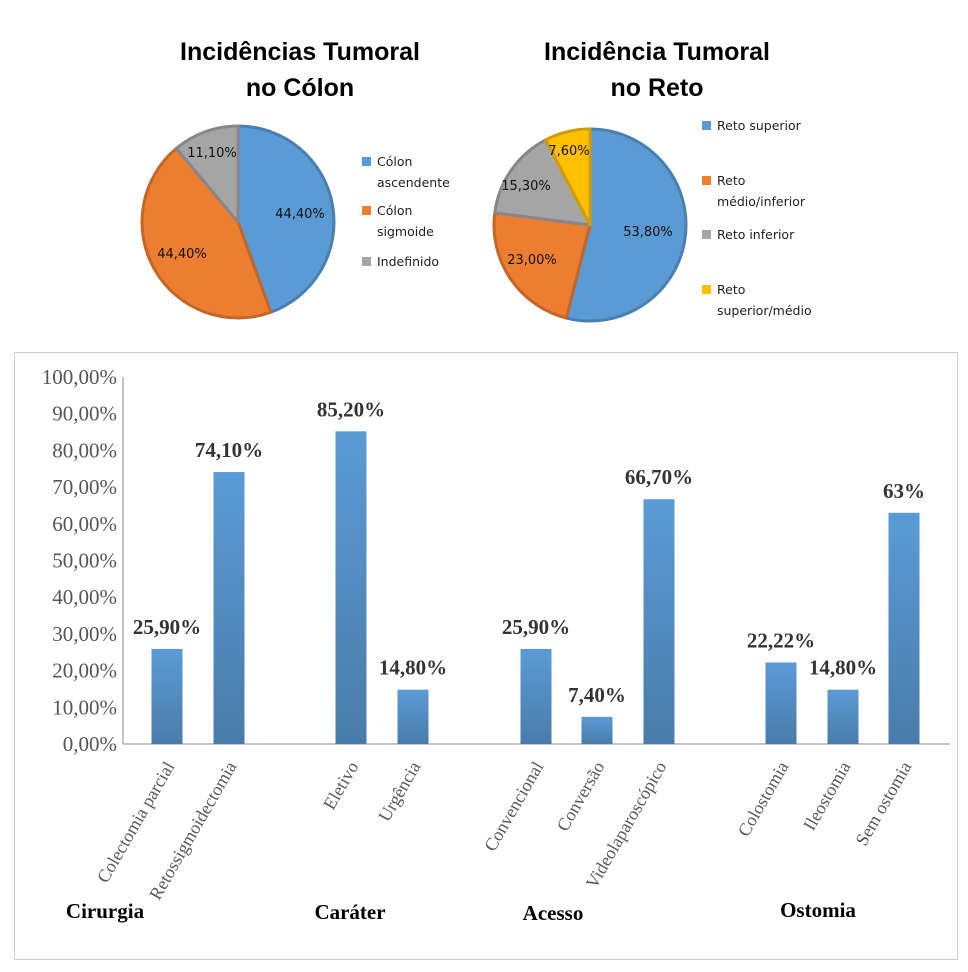 Image resolution: width=968 pixels, height=972 pixels. I want to click on bar-data-label: 85,20%, so click(351, 409).